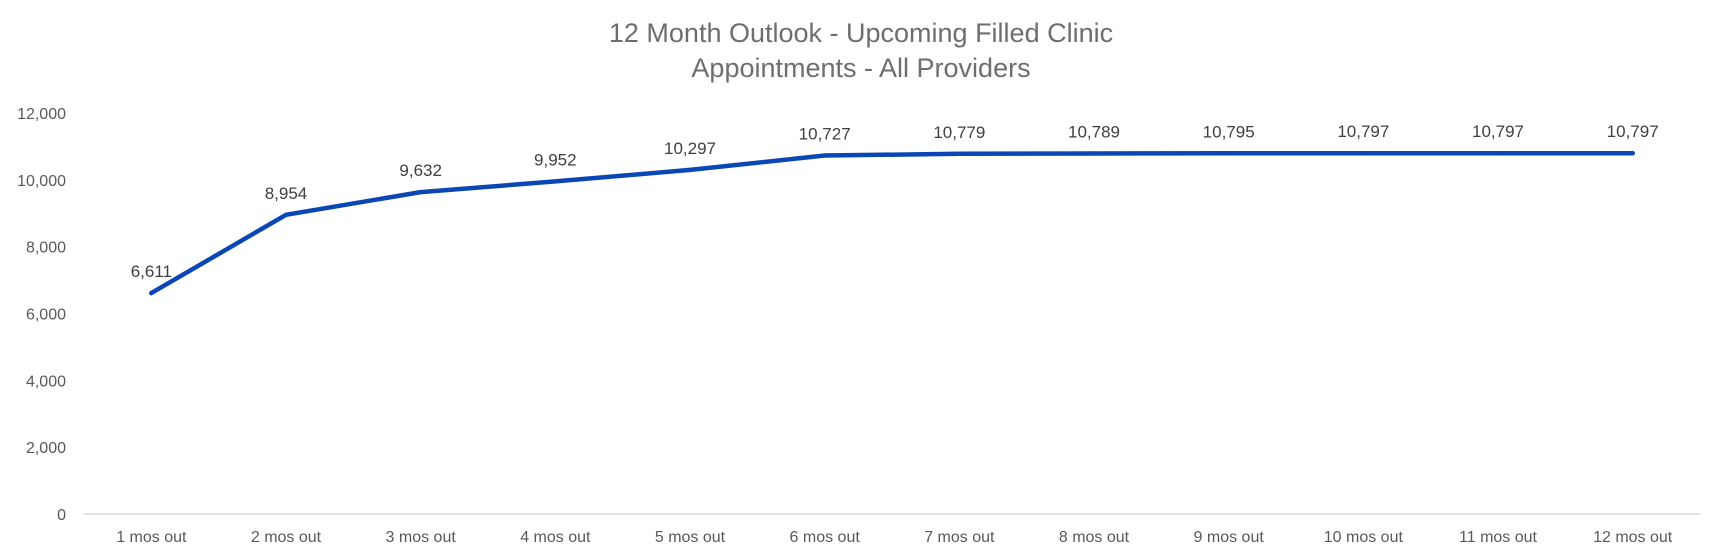 The width and height of the screenshot is (1722, 558). Describe the element at coordinates (861, 68) in the screenshot. I see `chart-title-line-2: Appointments - All Providers` at that location.